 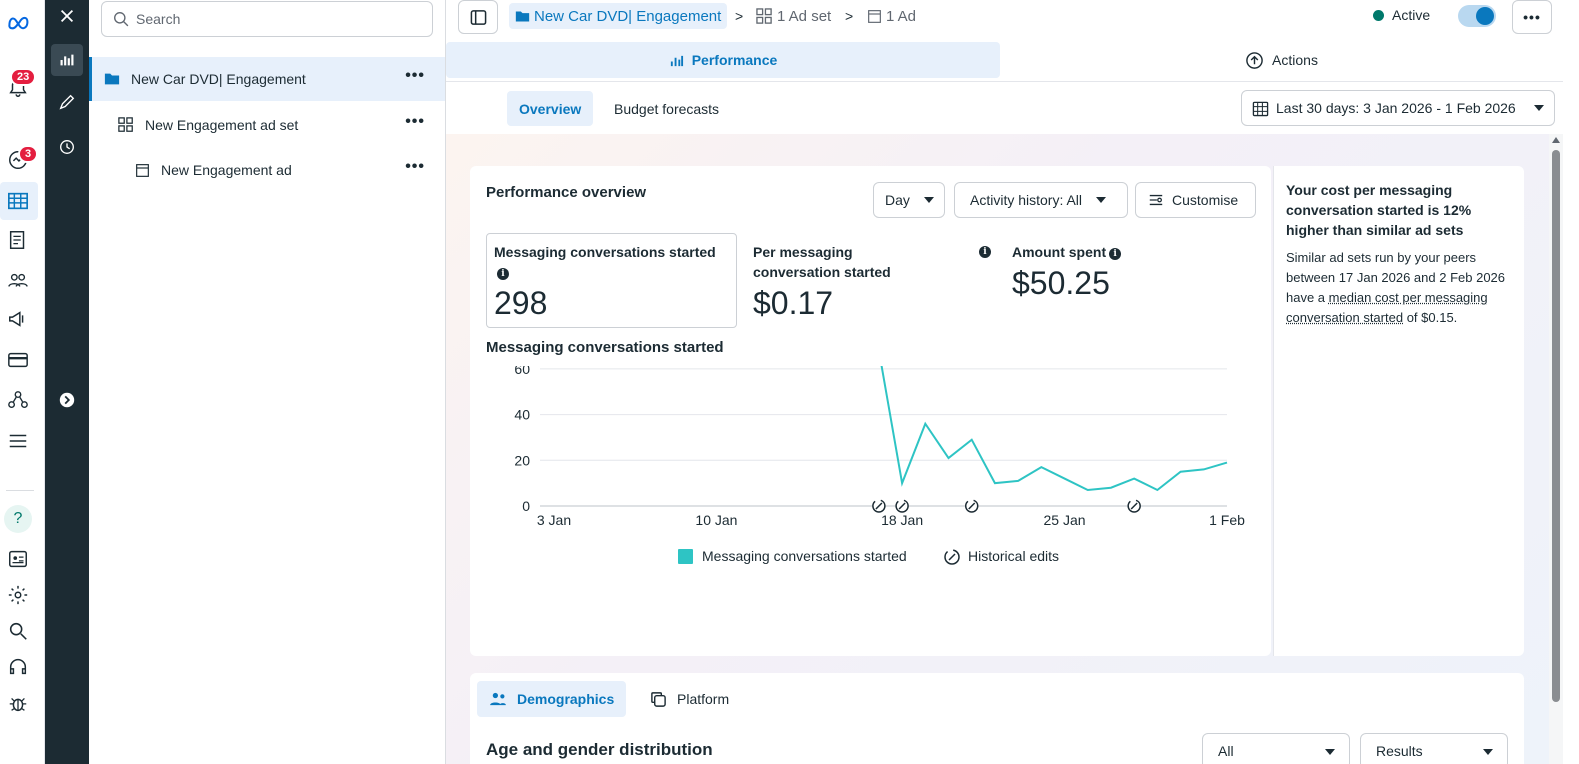 What do you see at coordinates (18, 319) in the screenshot?
I see `megaphone-icon` at bounding box center [18, 319].